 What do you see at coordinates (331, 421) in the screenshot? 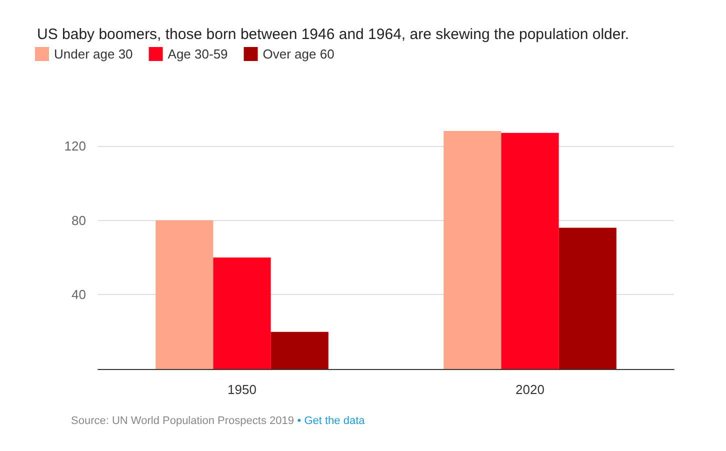
I see `text: • Get the data` at bounding box center [331, 421].